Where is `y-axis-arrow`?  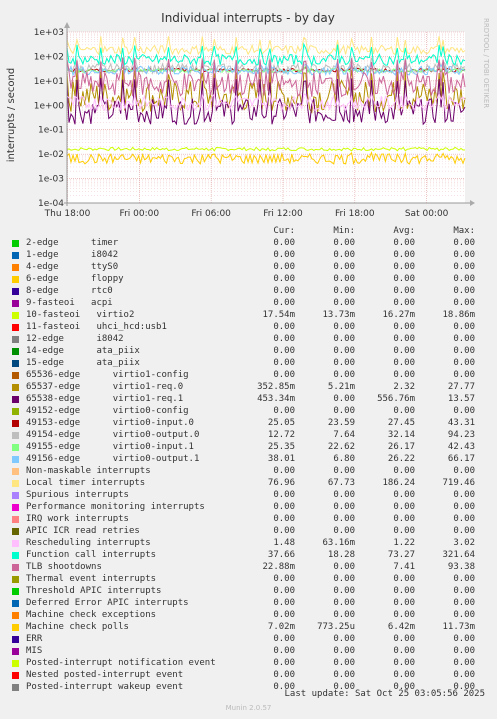 y-axis-arrow is located at coordinates (67, 25).